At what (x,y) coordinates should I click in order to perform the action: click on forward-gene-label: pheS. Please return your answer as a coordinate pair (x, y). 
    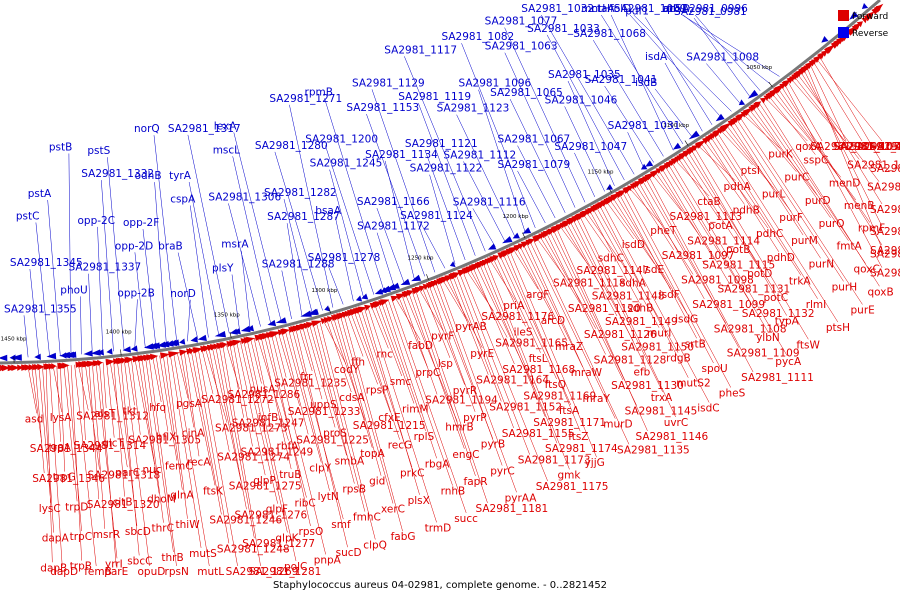
    Looking at the image, I should click on (732, 394).